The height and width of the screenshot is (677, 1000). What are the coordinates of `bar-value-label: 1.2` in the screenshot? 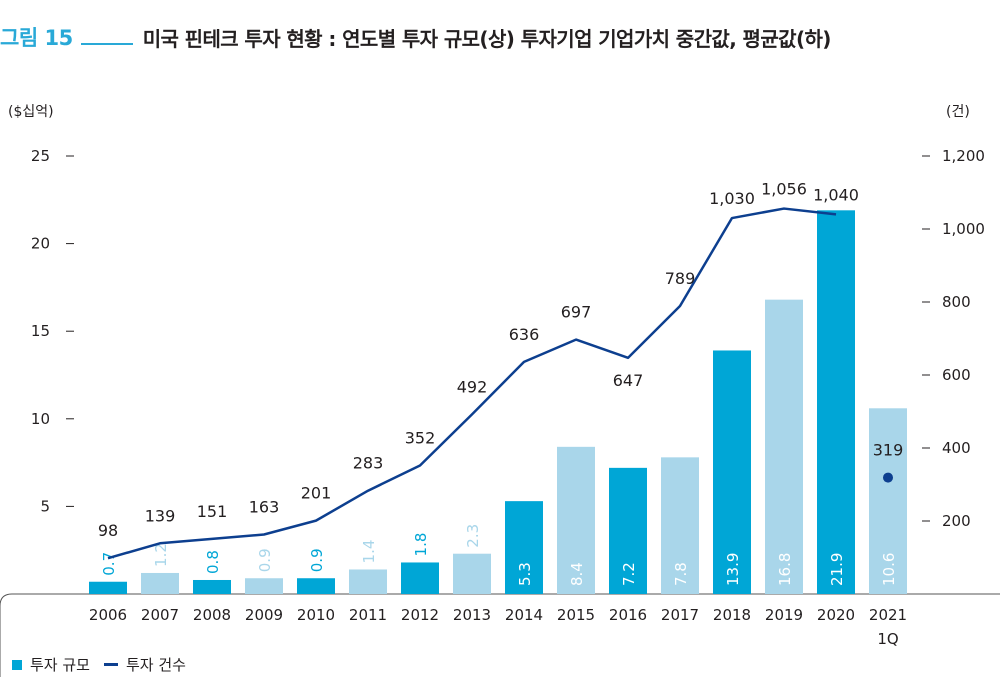 It's located at (161, 555).